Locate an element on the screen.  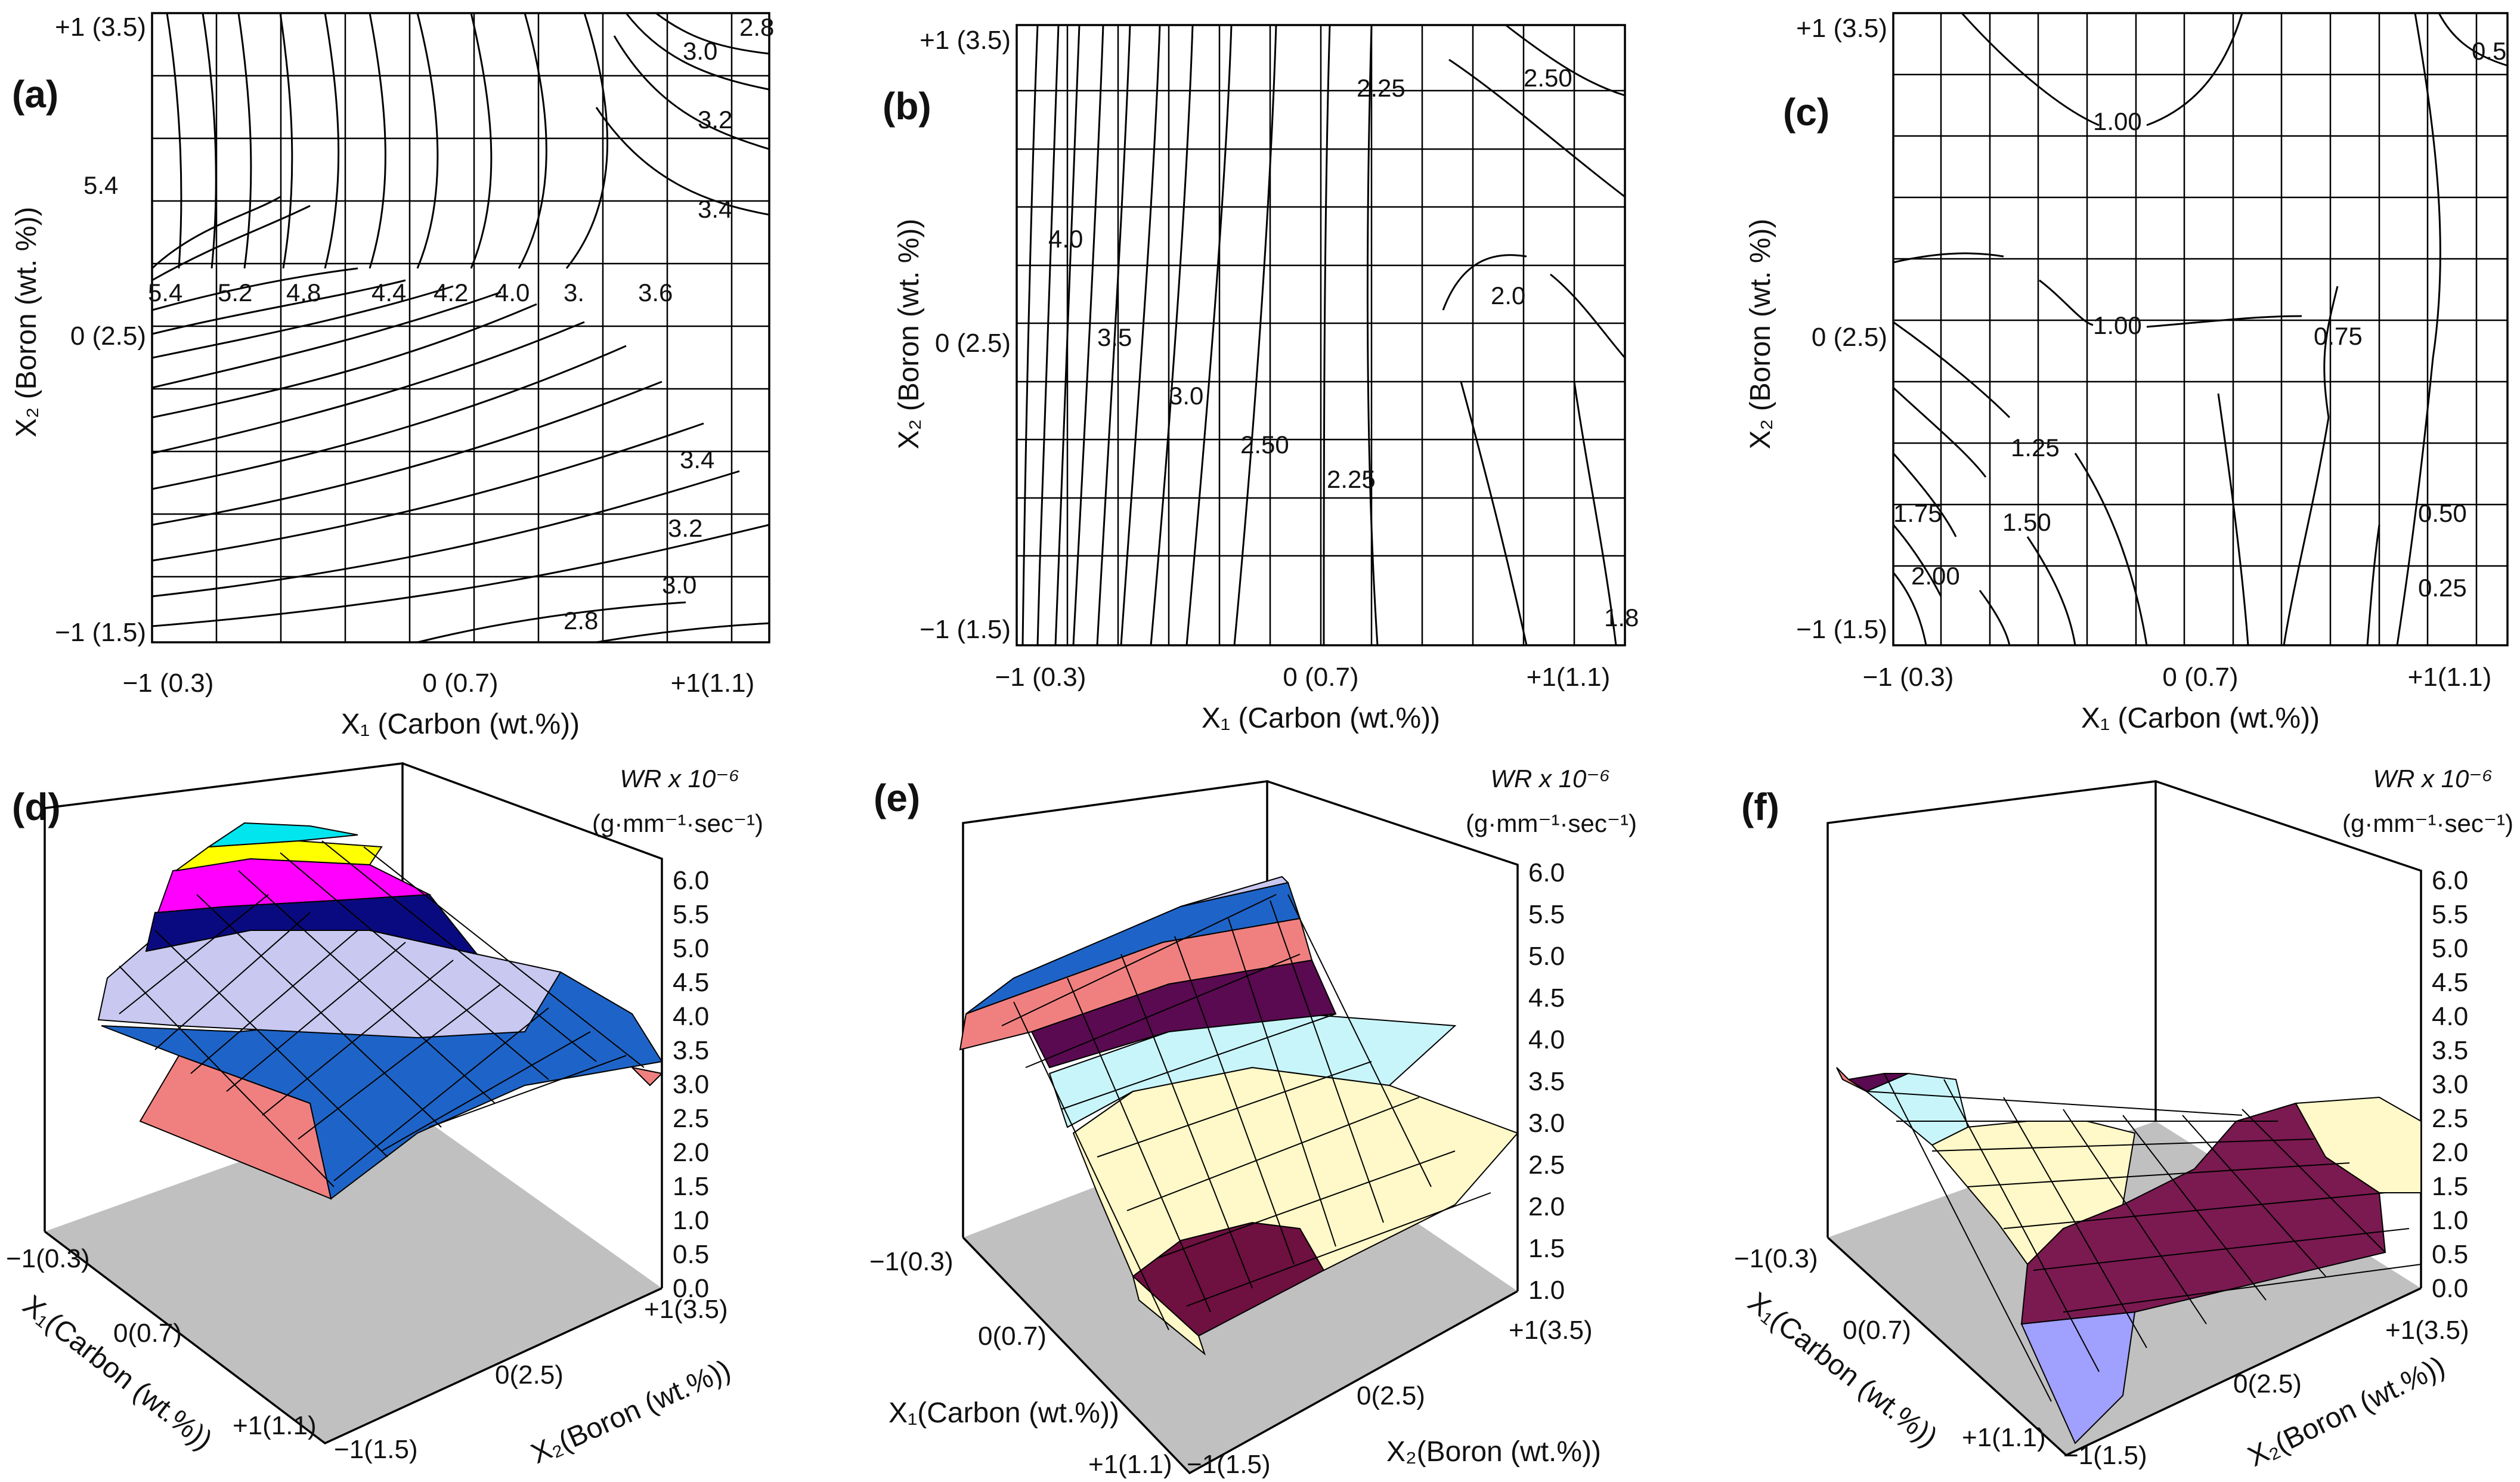
z-tick: 5.5 is located at coordinates (2450, 914).